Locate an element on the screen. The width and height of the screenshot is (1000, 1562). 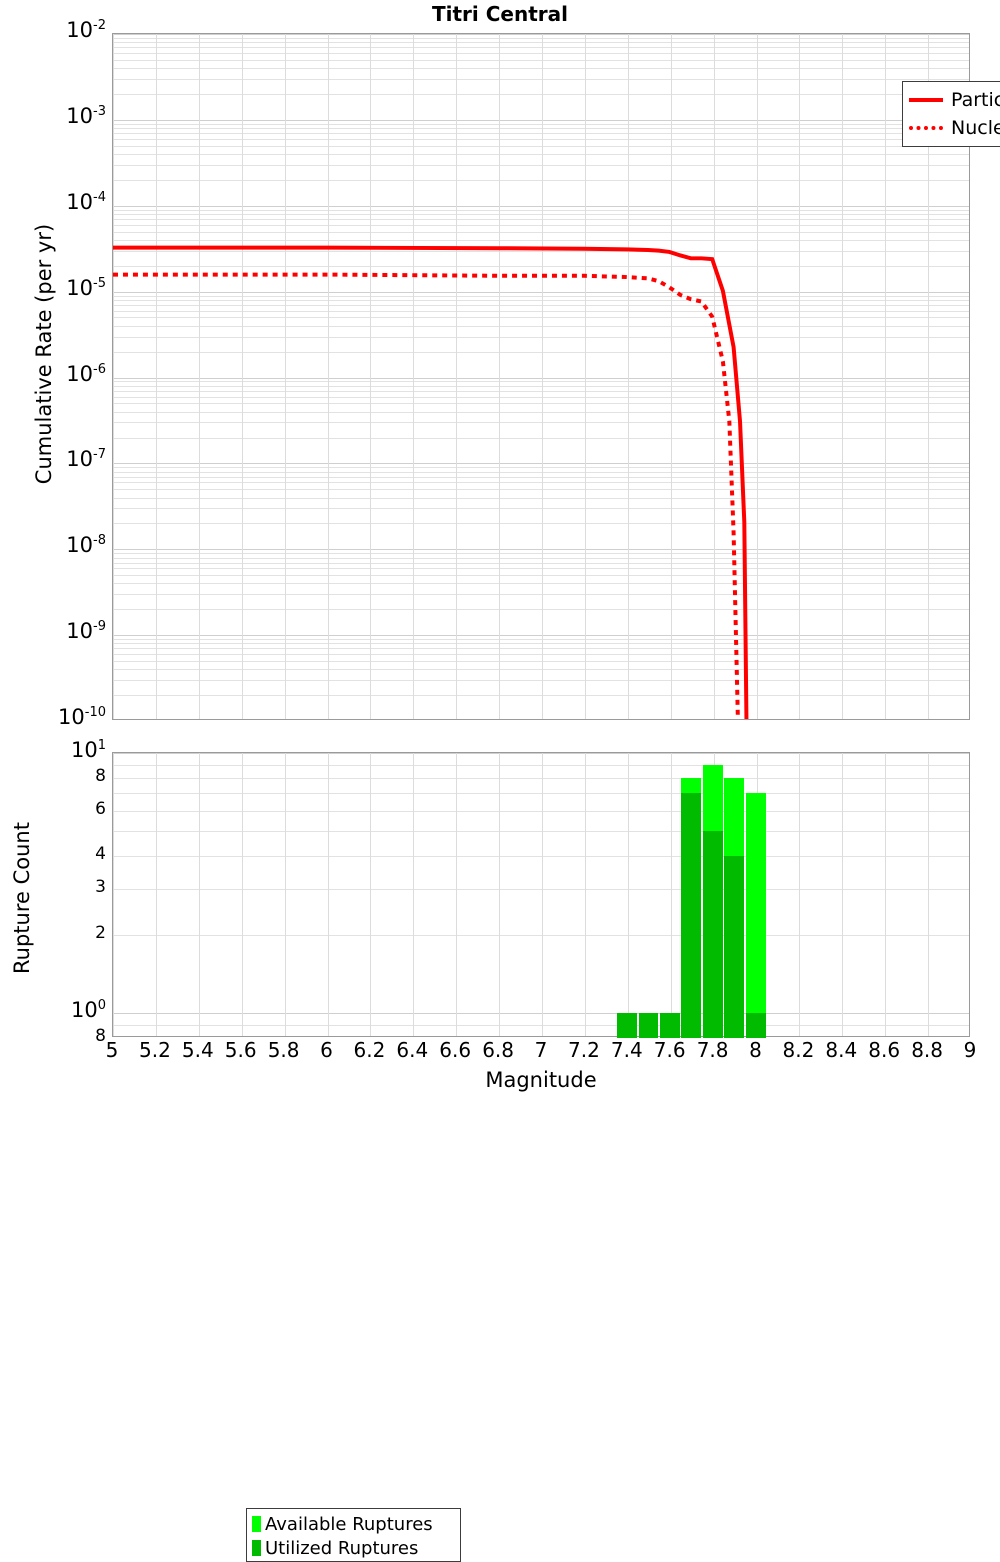
legend-label-participation: Participation is located at coordinates (975, 100).